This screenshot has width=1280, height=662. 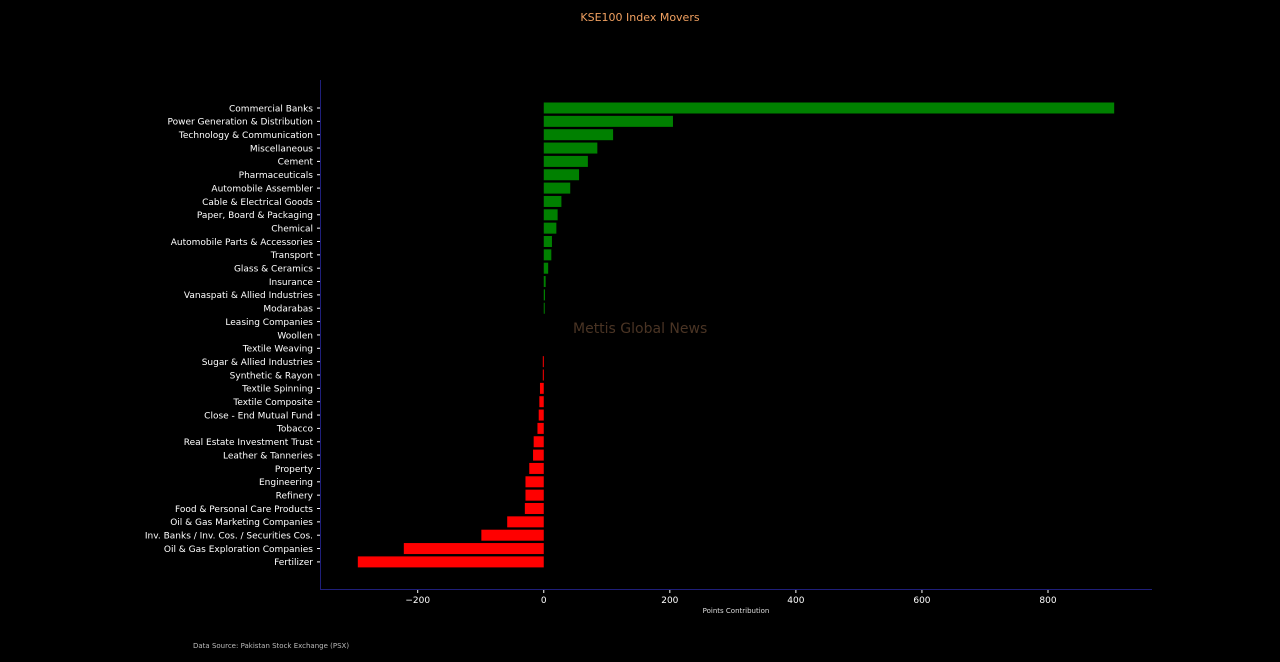 I want to click on category-label: Modarabas, so click(x=288, y=310).